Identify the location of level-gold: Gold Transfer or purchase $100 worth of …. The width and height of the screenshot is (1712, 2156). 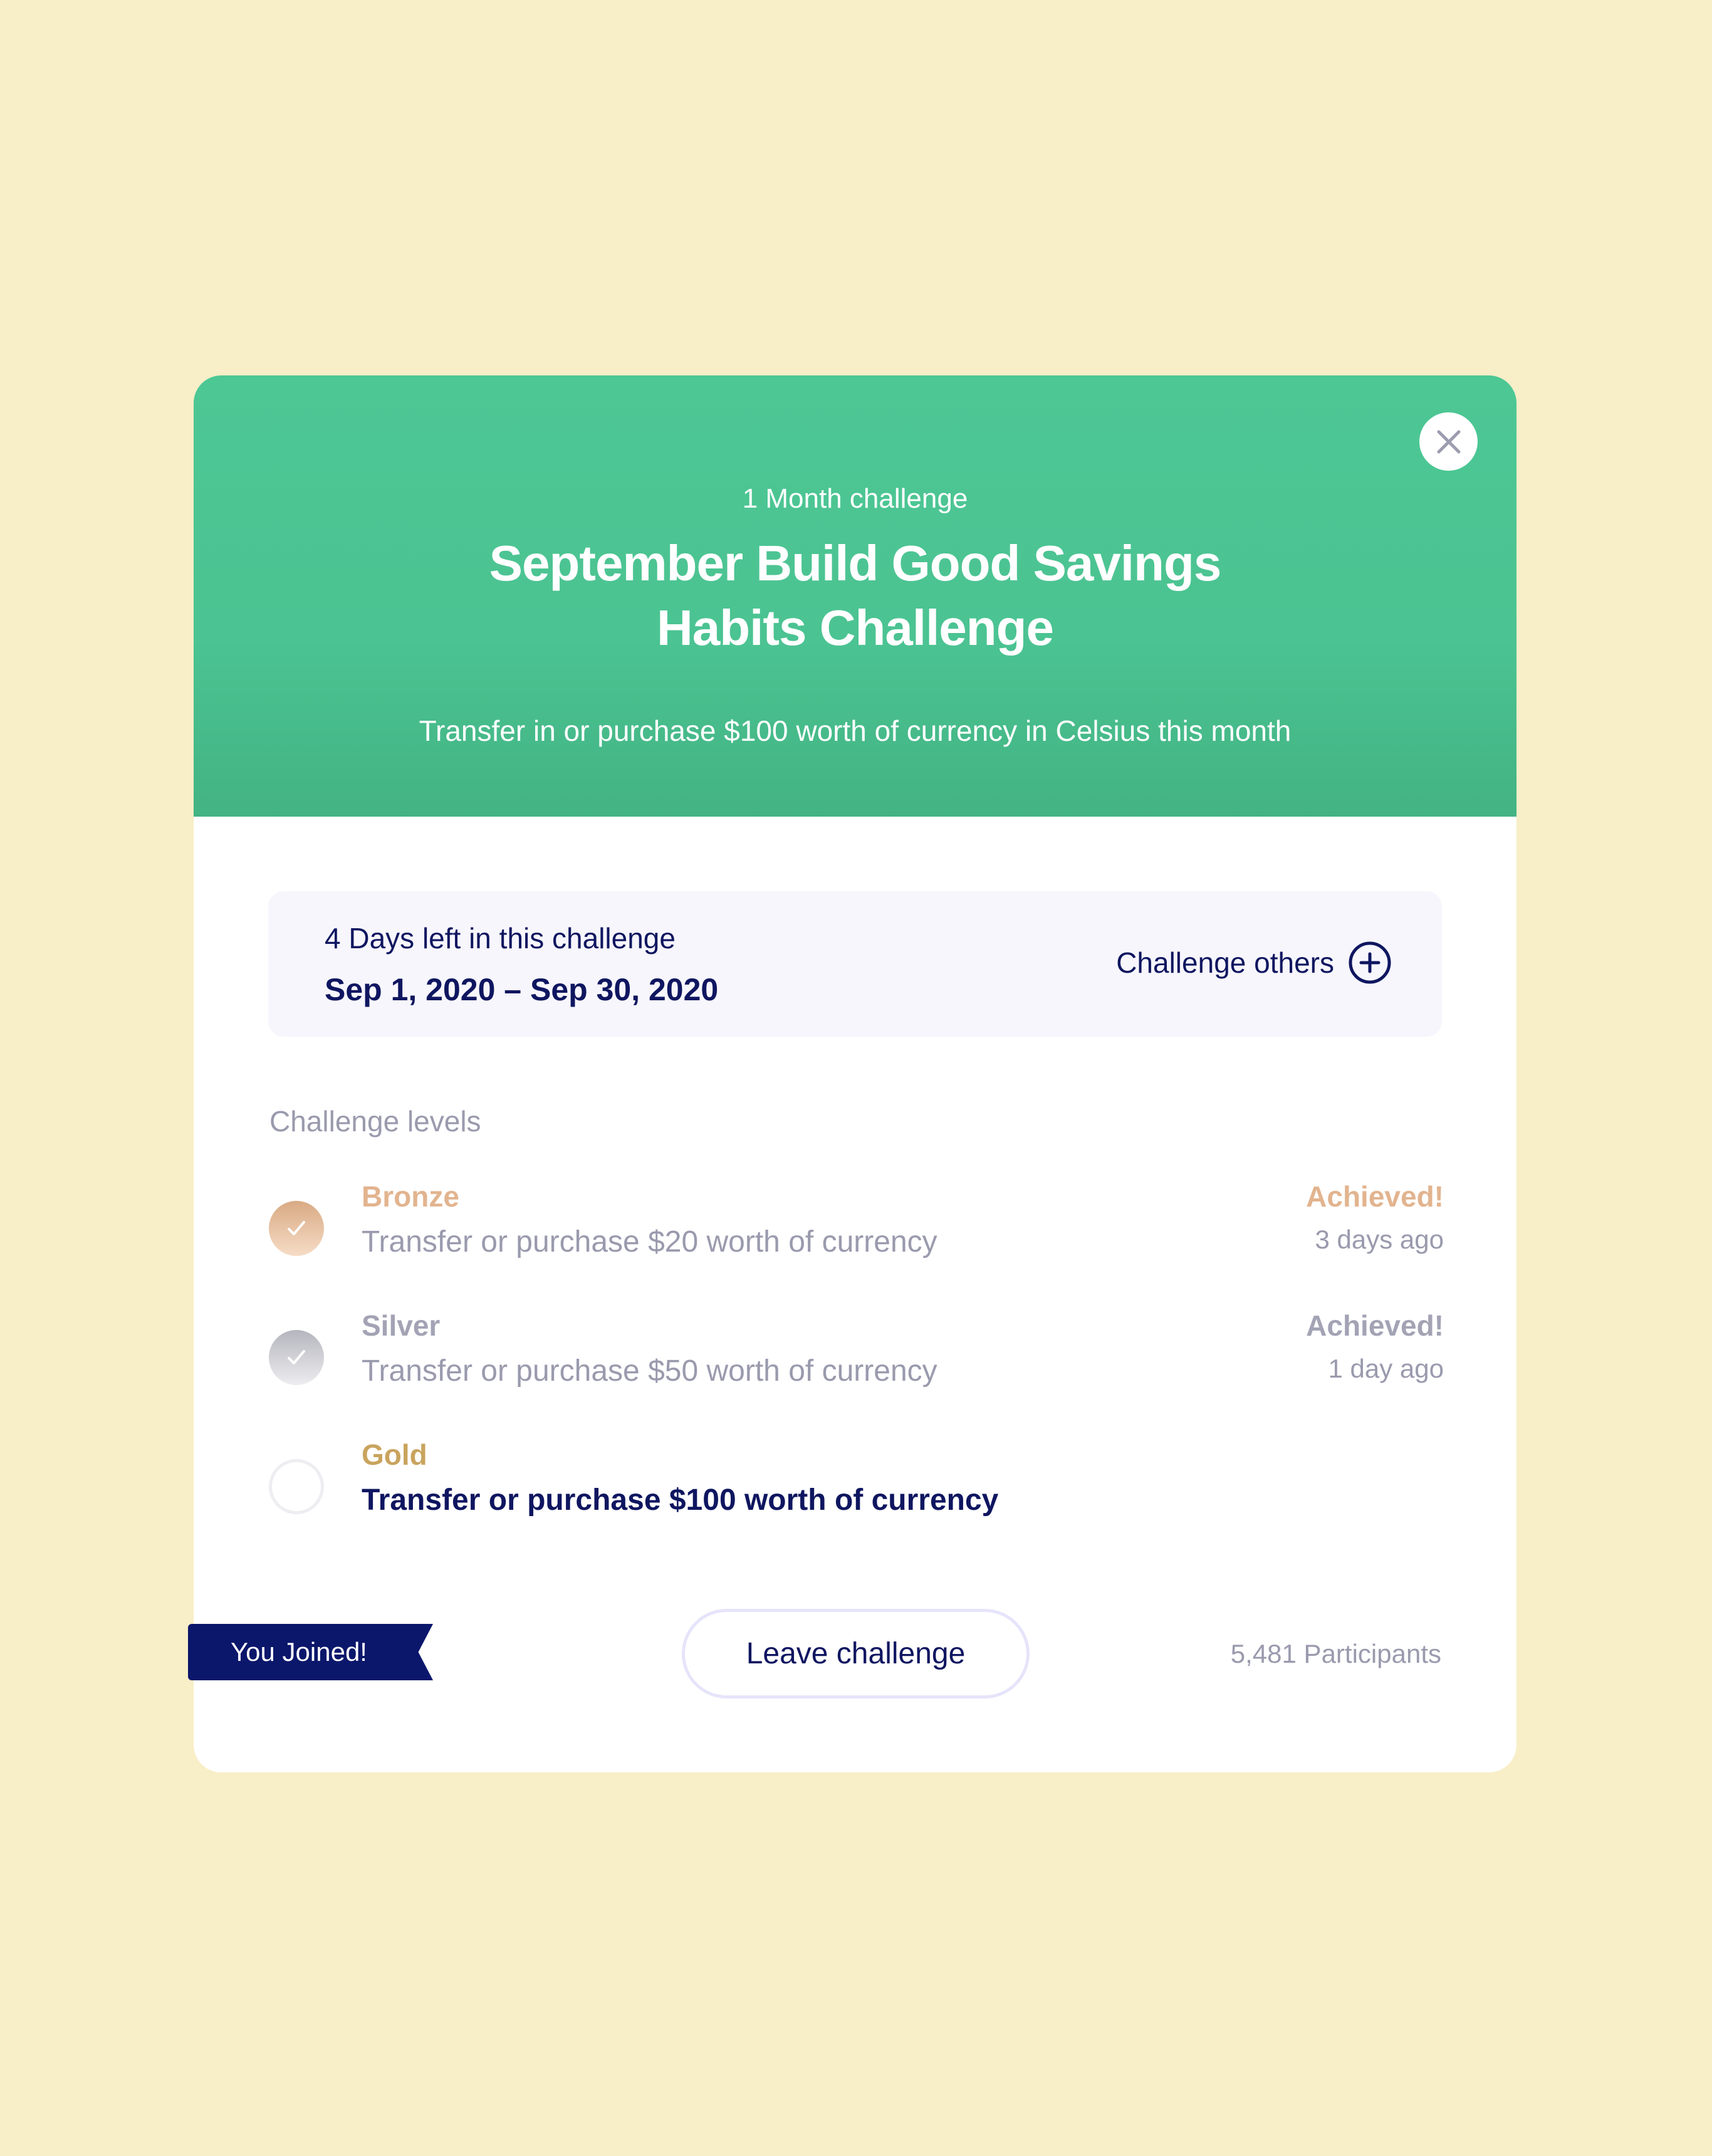
(856, 1485).